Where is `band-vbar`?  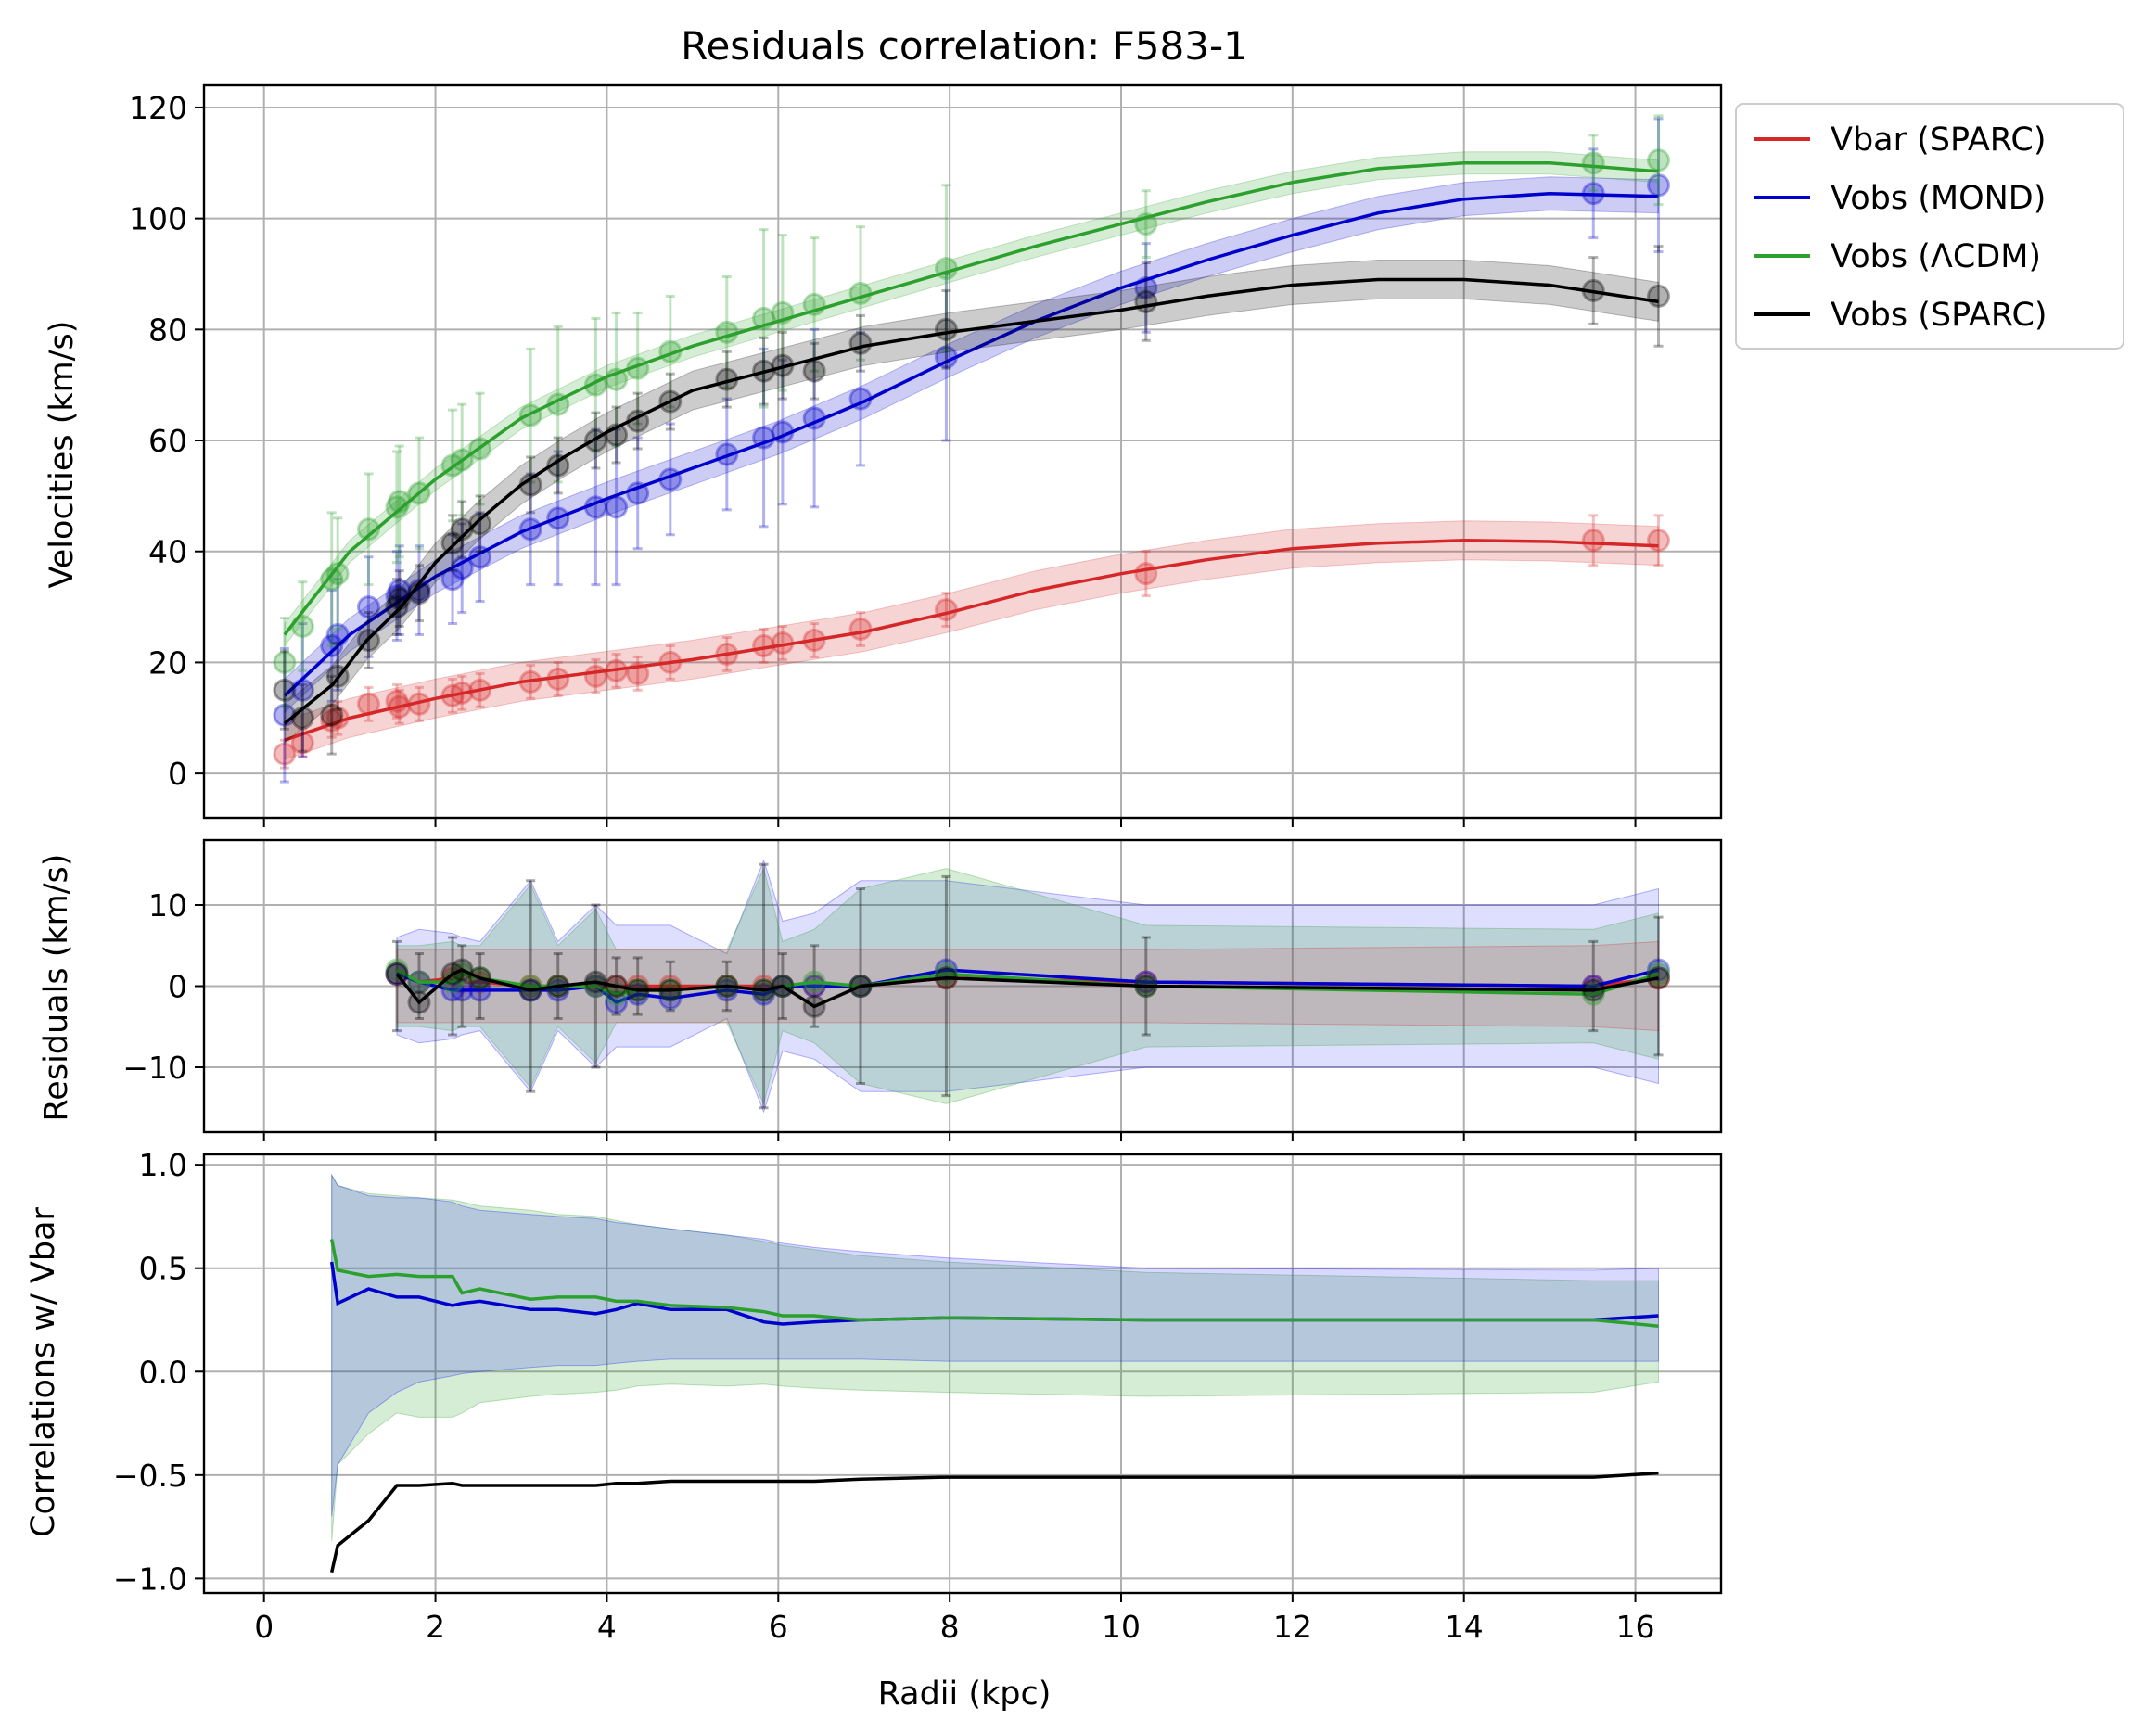
band-vbar is located at coordinates (1028, 986).